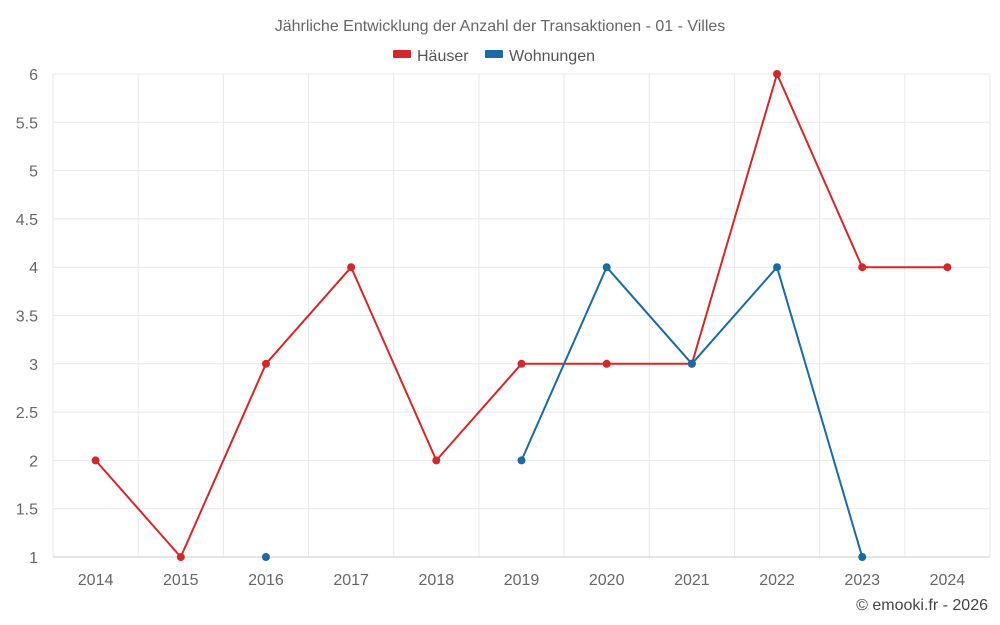 This screenshot has width=1000, height=625. Describe the element at coordinates (692, 580) in the screenshot. I see `x-tick-label: 2021` at that location.